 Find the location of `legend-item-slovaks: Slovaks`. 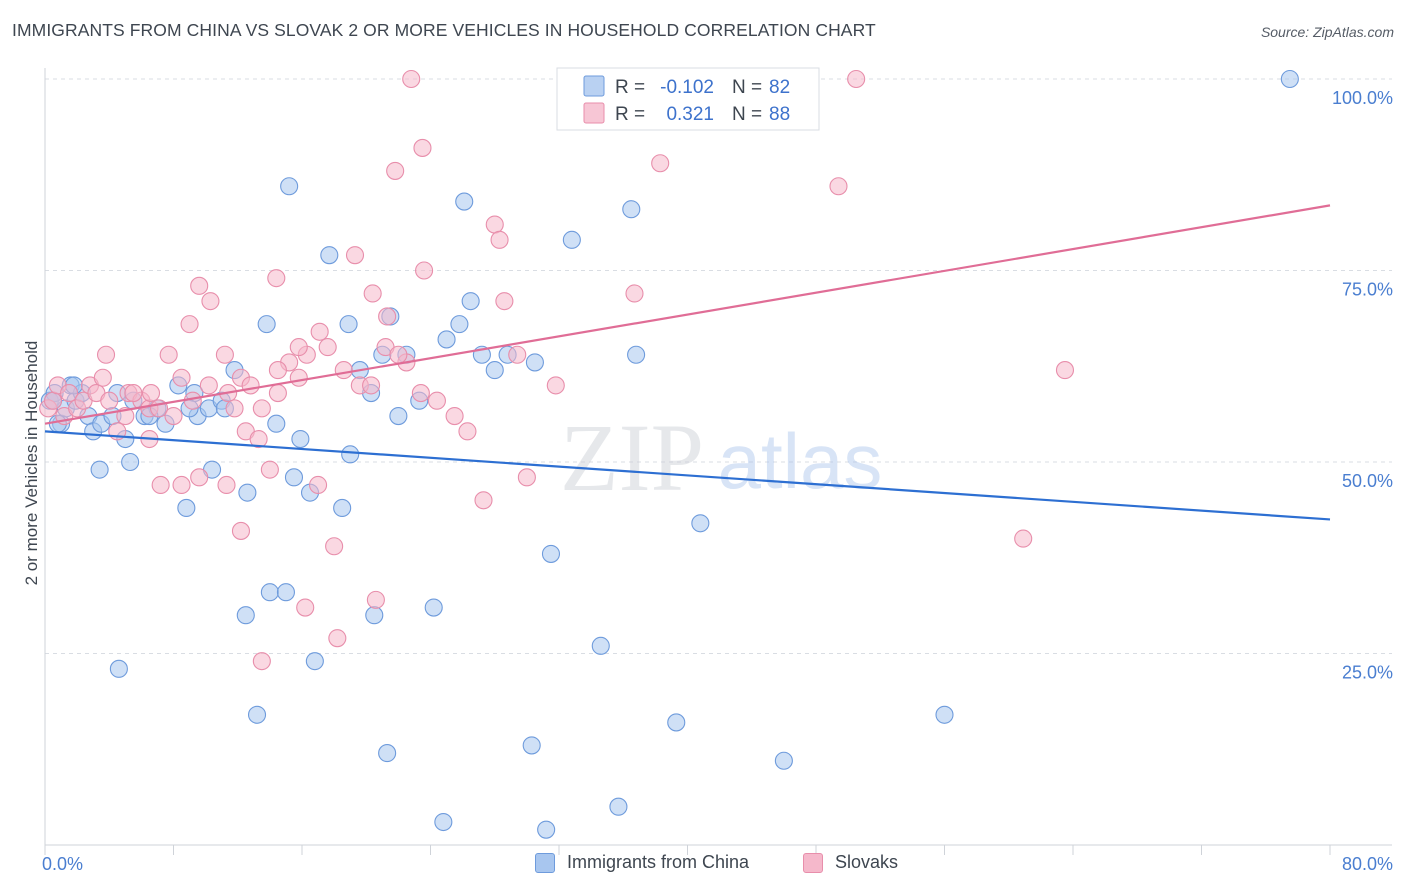

legend-item-slovaks: Slovaks is located at coordinates (850, 862).